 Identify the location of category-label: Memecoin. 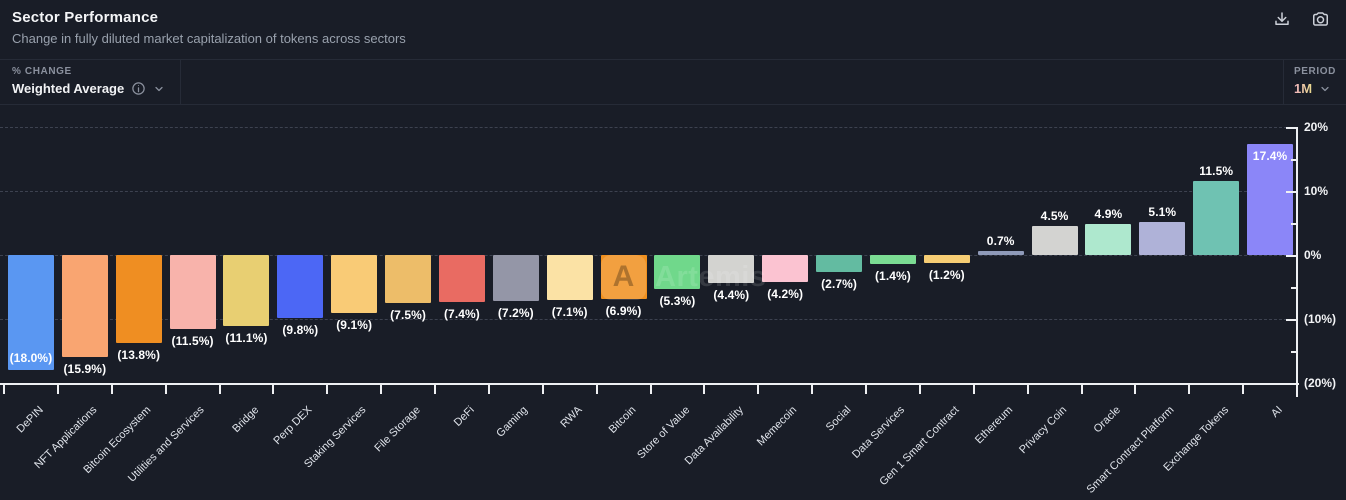
(777, 426).